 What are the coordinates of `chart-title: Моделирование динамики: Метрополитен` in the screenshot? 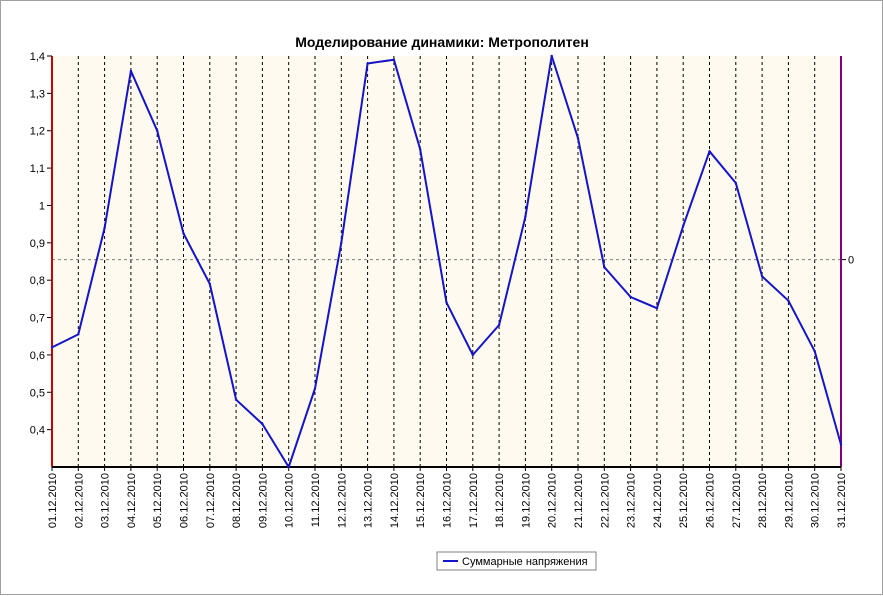 It's located at (442, 42).